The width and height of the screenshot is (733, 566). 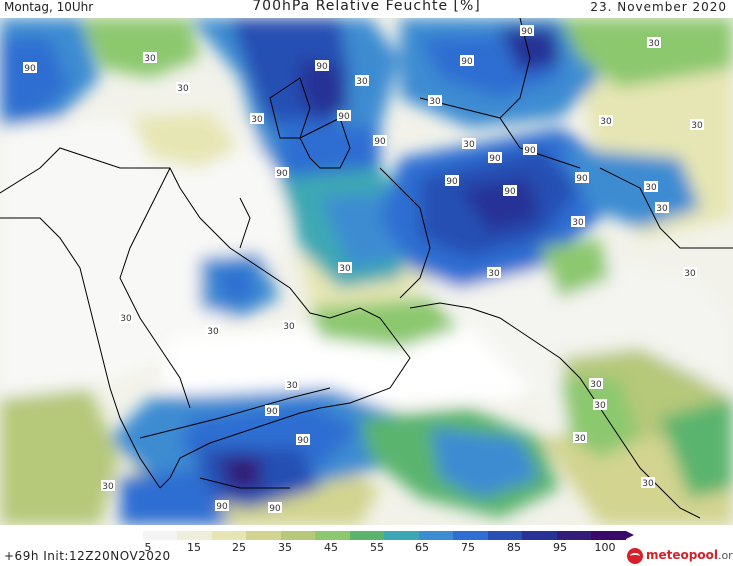 What do you see at coordinates (635, 556) in the screenshot?
I see `logo-icon` at bounding box center [635, 556].